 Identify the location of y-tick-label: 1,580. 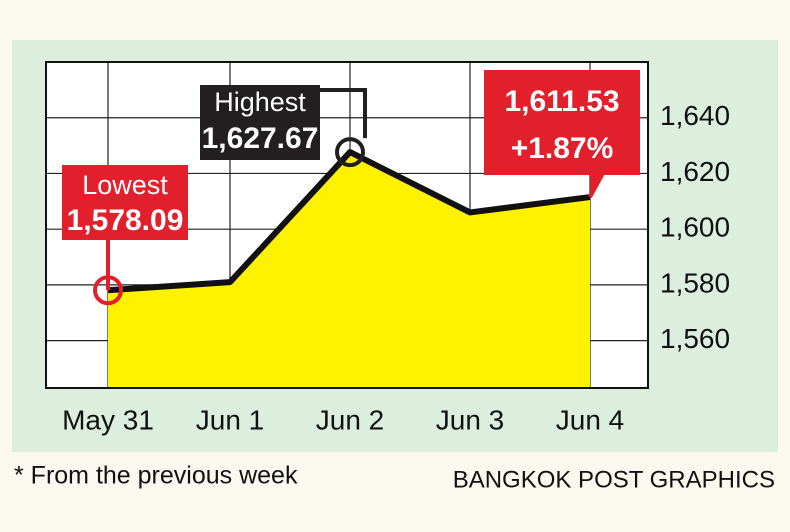
(695, 282).